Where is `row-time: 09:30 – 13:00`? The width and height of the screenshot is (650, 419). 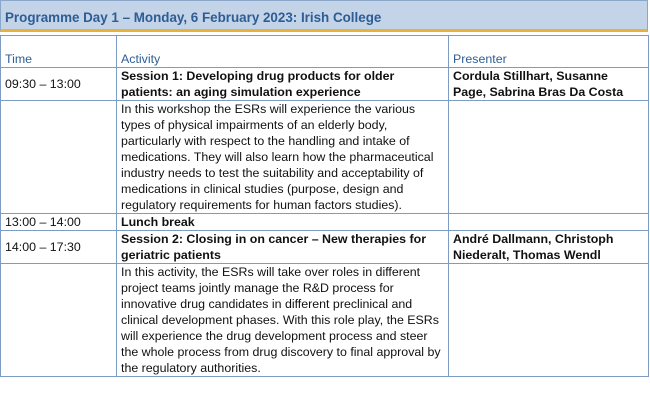
row-time: 09:30 – 13:00 is located at coordinates (58, 84).